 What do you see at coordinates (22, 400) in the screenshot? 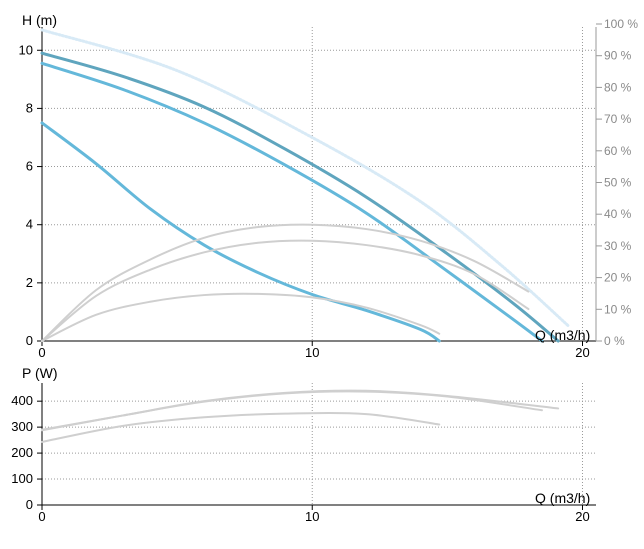
I see `power-y-tick-label: 400` at bounding box center [22, 400].